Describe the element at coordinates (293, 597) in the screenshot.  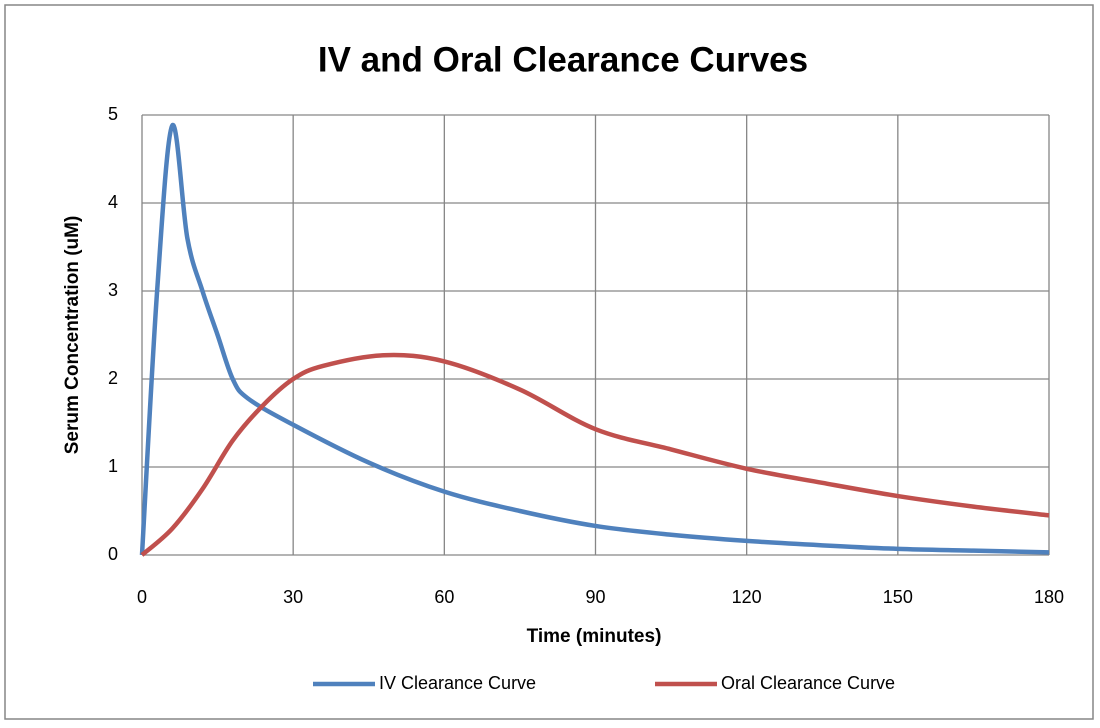
I see `x-tick-label: 30` at that location.